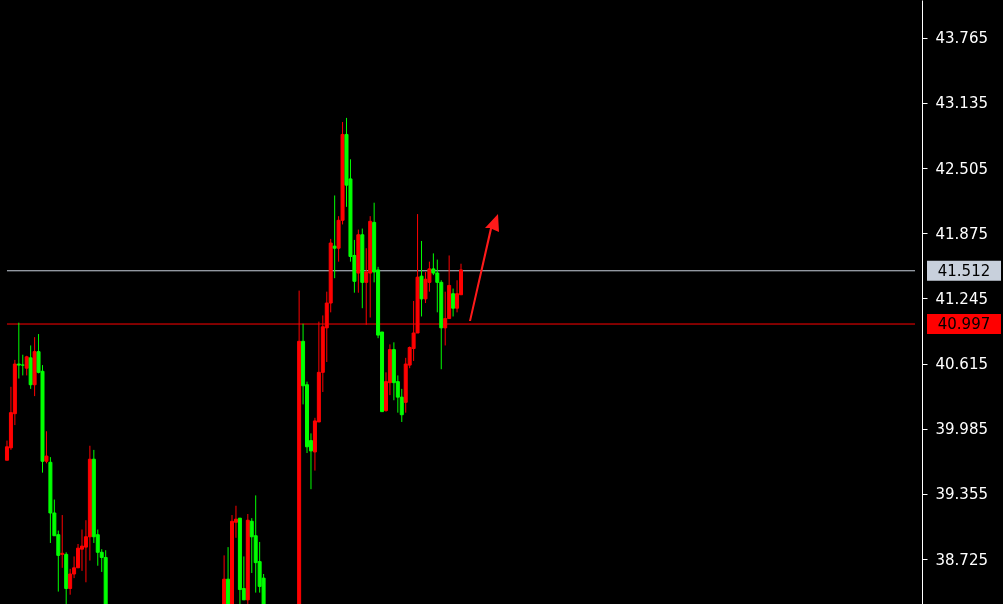 This screenshot has height=604, width=1003. What do you see at coordinates (961, 103) in the screenshot?
I see `y-tick-label: 43.135` at bounding box center [961, 103].